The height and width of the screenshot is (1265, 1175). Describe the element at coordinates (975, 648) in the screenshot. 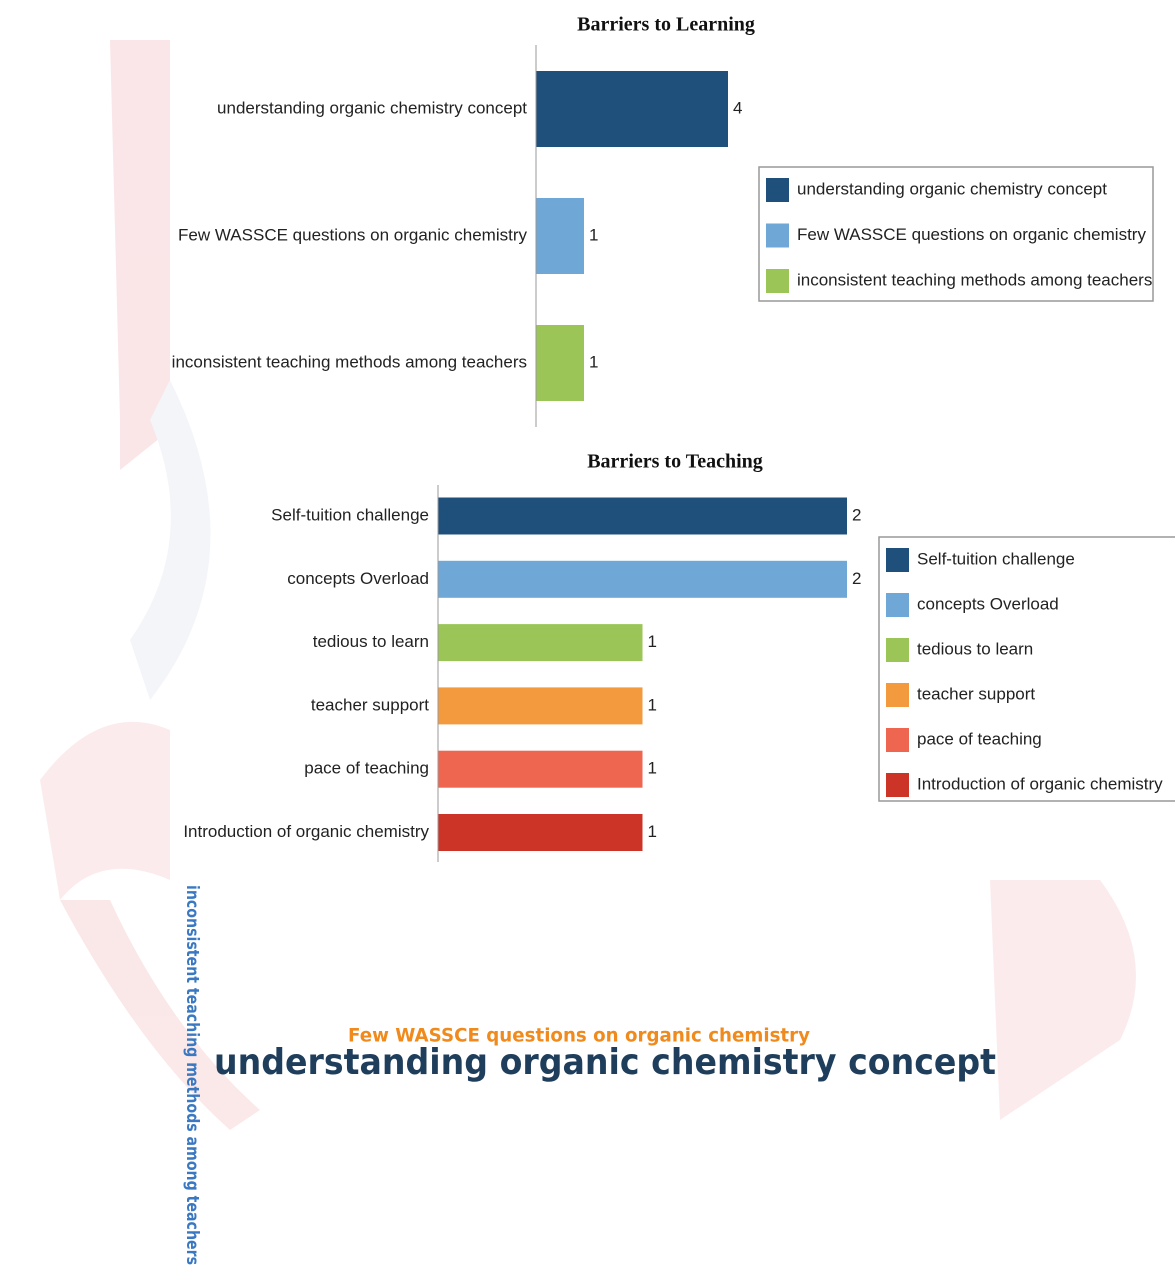

I see `legend-label: tedious to learn` at that location.